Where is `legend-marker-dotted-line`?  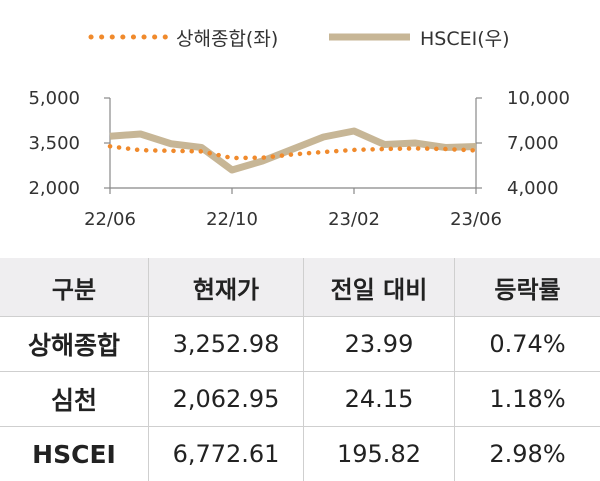 legend-marker-dotted-line is located at coordinates (128, 37).